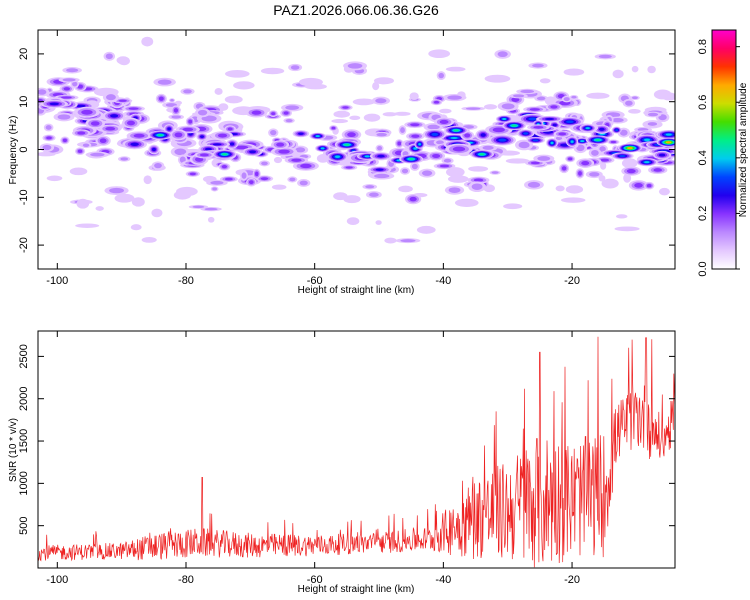 Image resolution: width=750 pixels, height=600 pixels. What do you see at coordinates (443, 580) in the screenshot?
I see `x-tick-label: -40` at bounding box center [443, 580].